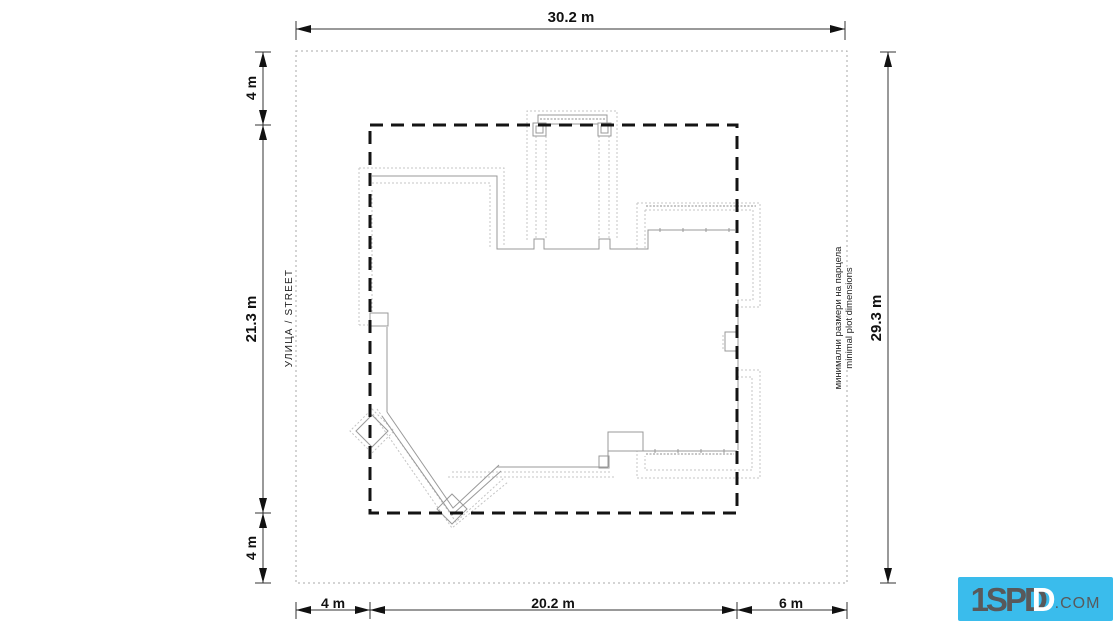 This screenshot has height=632, width=1120. I want to click on logo-letter-mid: D, so click(1035, 599).